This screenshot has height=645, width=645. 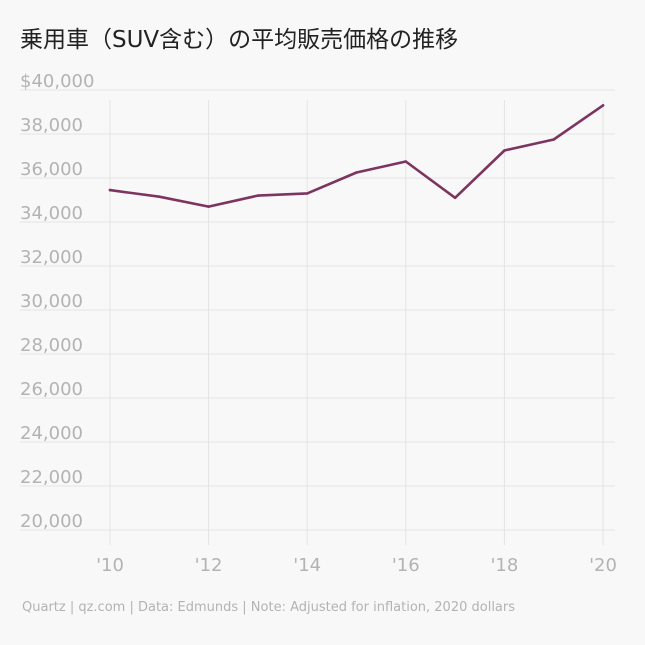 What do you see at coordinates (406, 565) in the screenshot?
I see `x-tick-label: '16` at bounding box center [406, 565].